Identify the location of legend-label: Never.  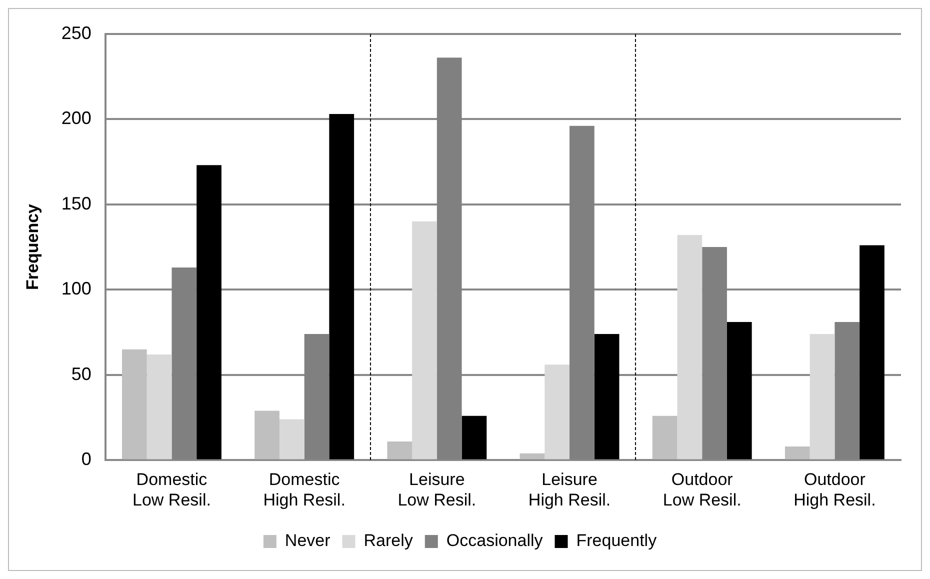
(307, 540).